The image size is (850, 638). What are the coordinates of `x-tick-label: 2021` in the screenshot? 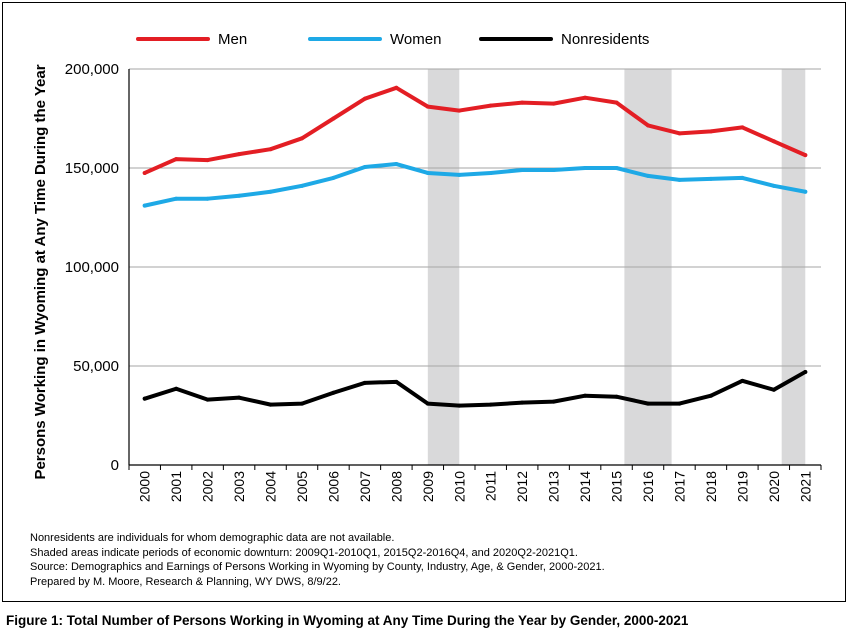 It's located at (805, 486).